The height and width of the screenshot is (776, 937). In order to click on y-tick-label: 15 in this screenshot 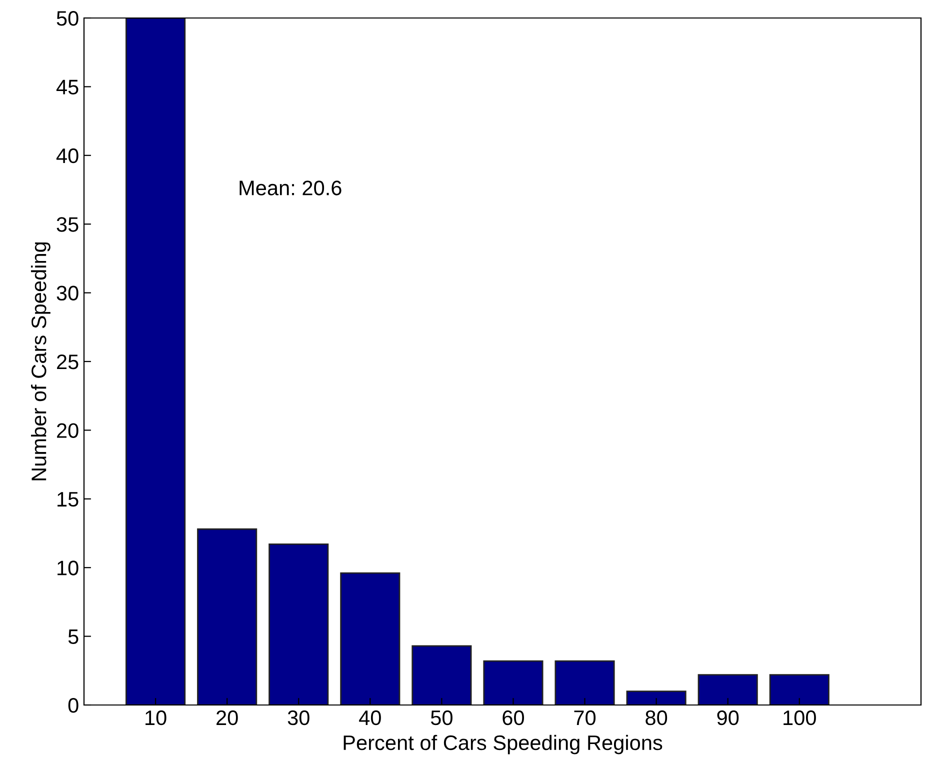, I will do `click(68, 499)`.